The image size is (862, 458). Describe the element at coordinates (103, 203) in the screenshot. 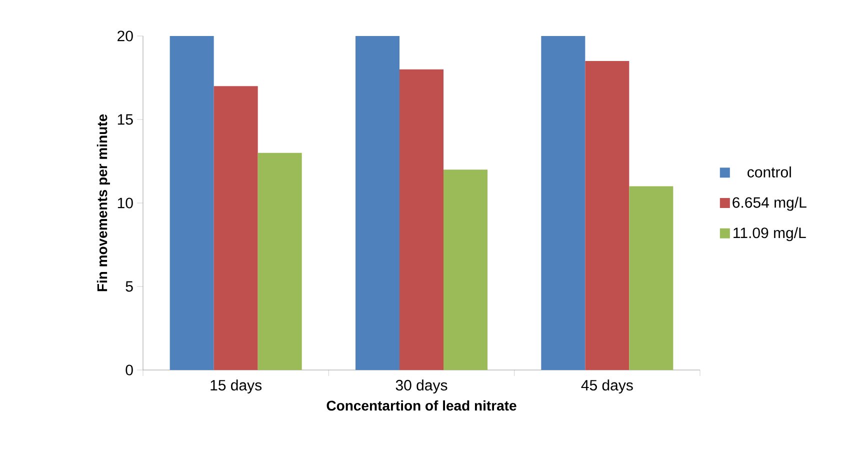

I see `y-axis-title: Fin movements per minute` at that location.